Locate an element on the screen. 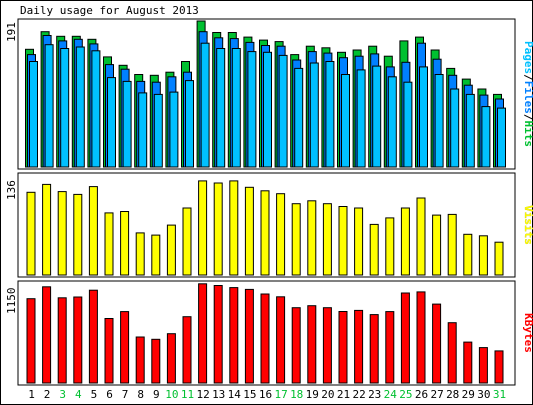 This screenshot has height=405, width=533. legend-hits: Hits is located at coordinates (527, 134).